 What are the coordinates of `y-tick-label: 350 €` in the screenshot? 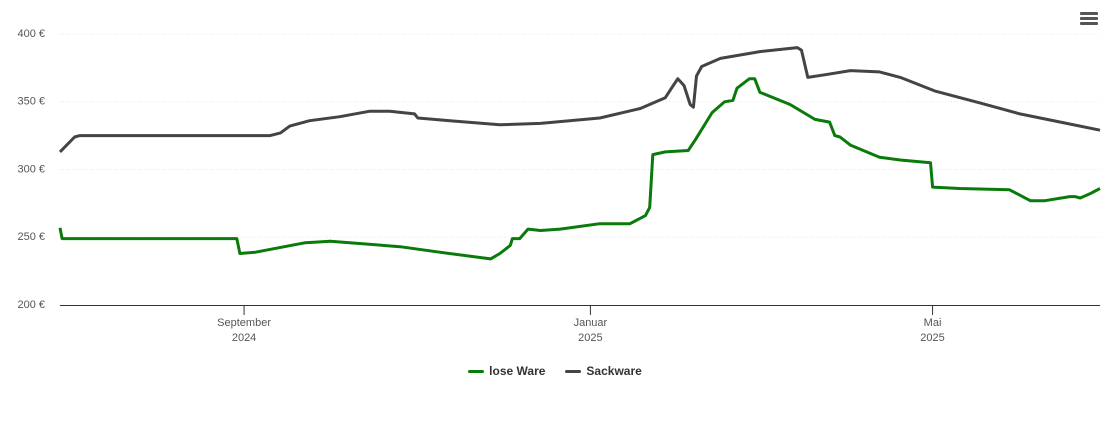 It's located at (31, 102).